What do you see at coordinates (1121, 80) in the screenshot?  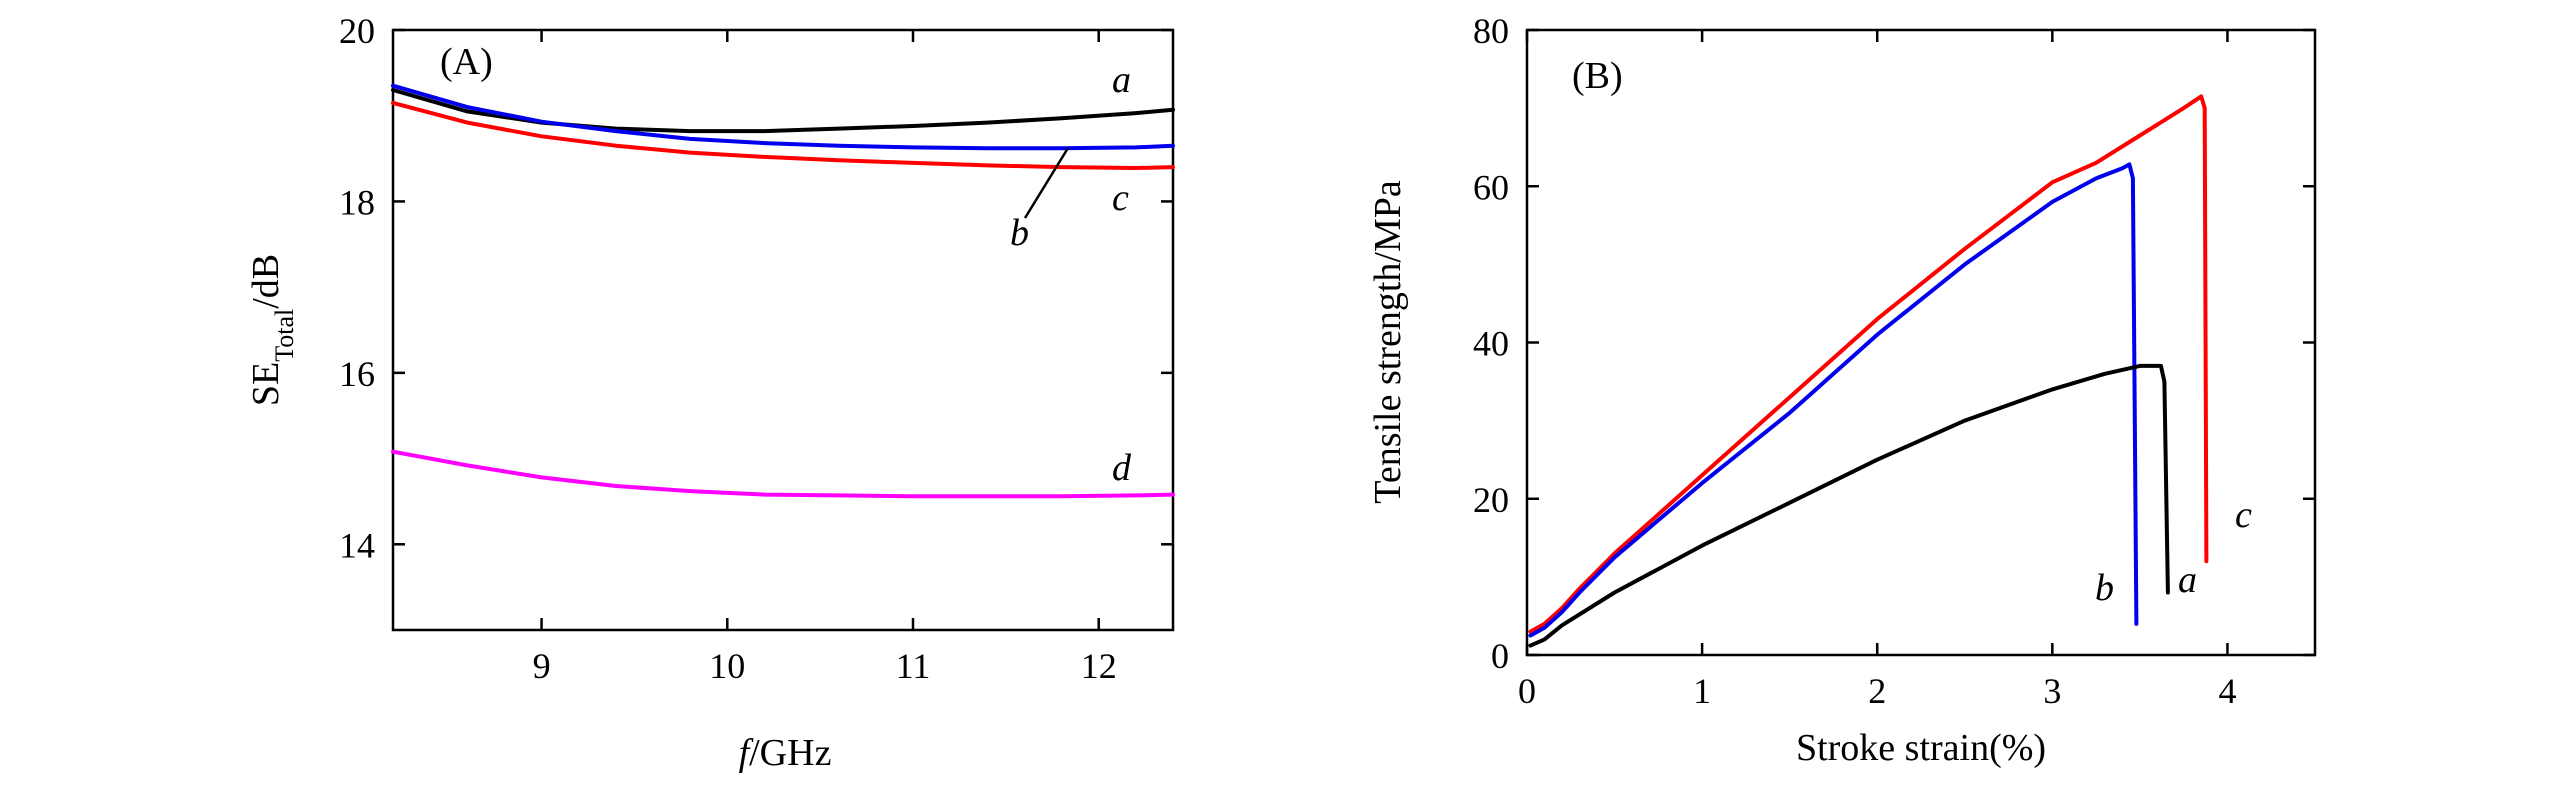 I see `panel-a-series-label-a: a` at bounding box center [1121, 80].